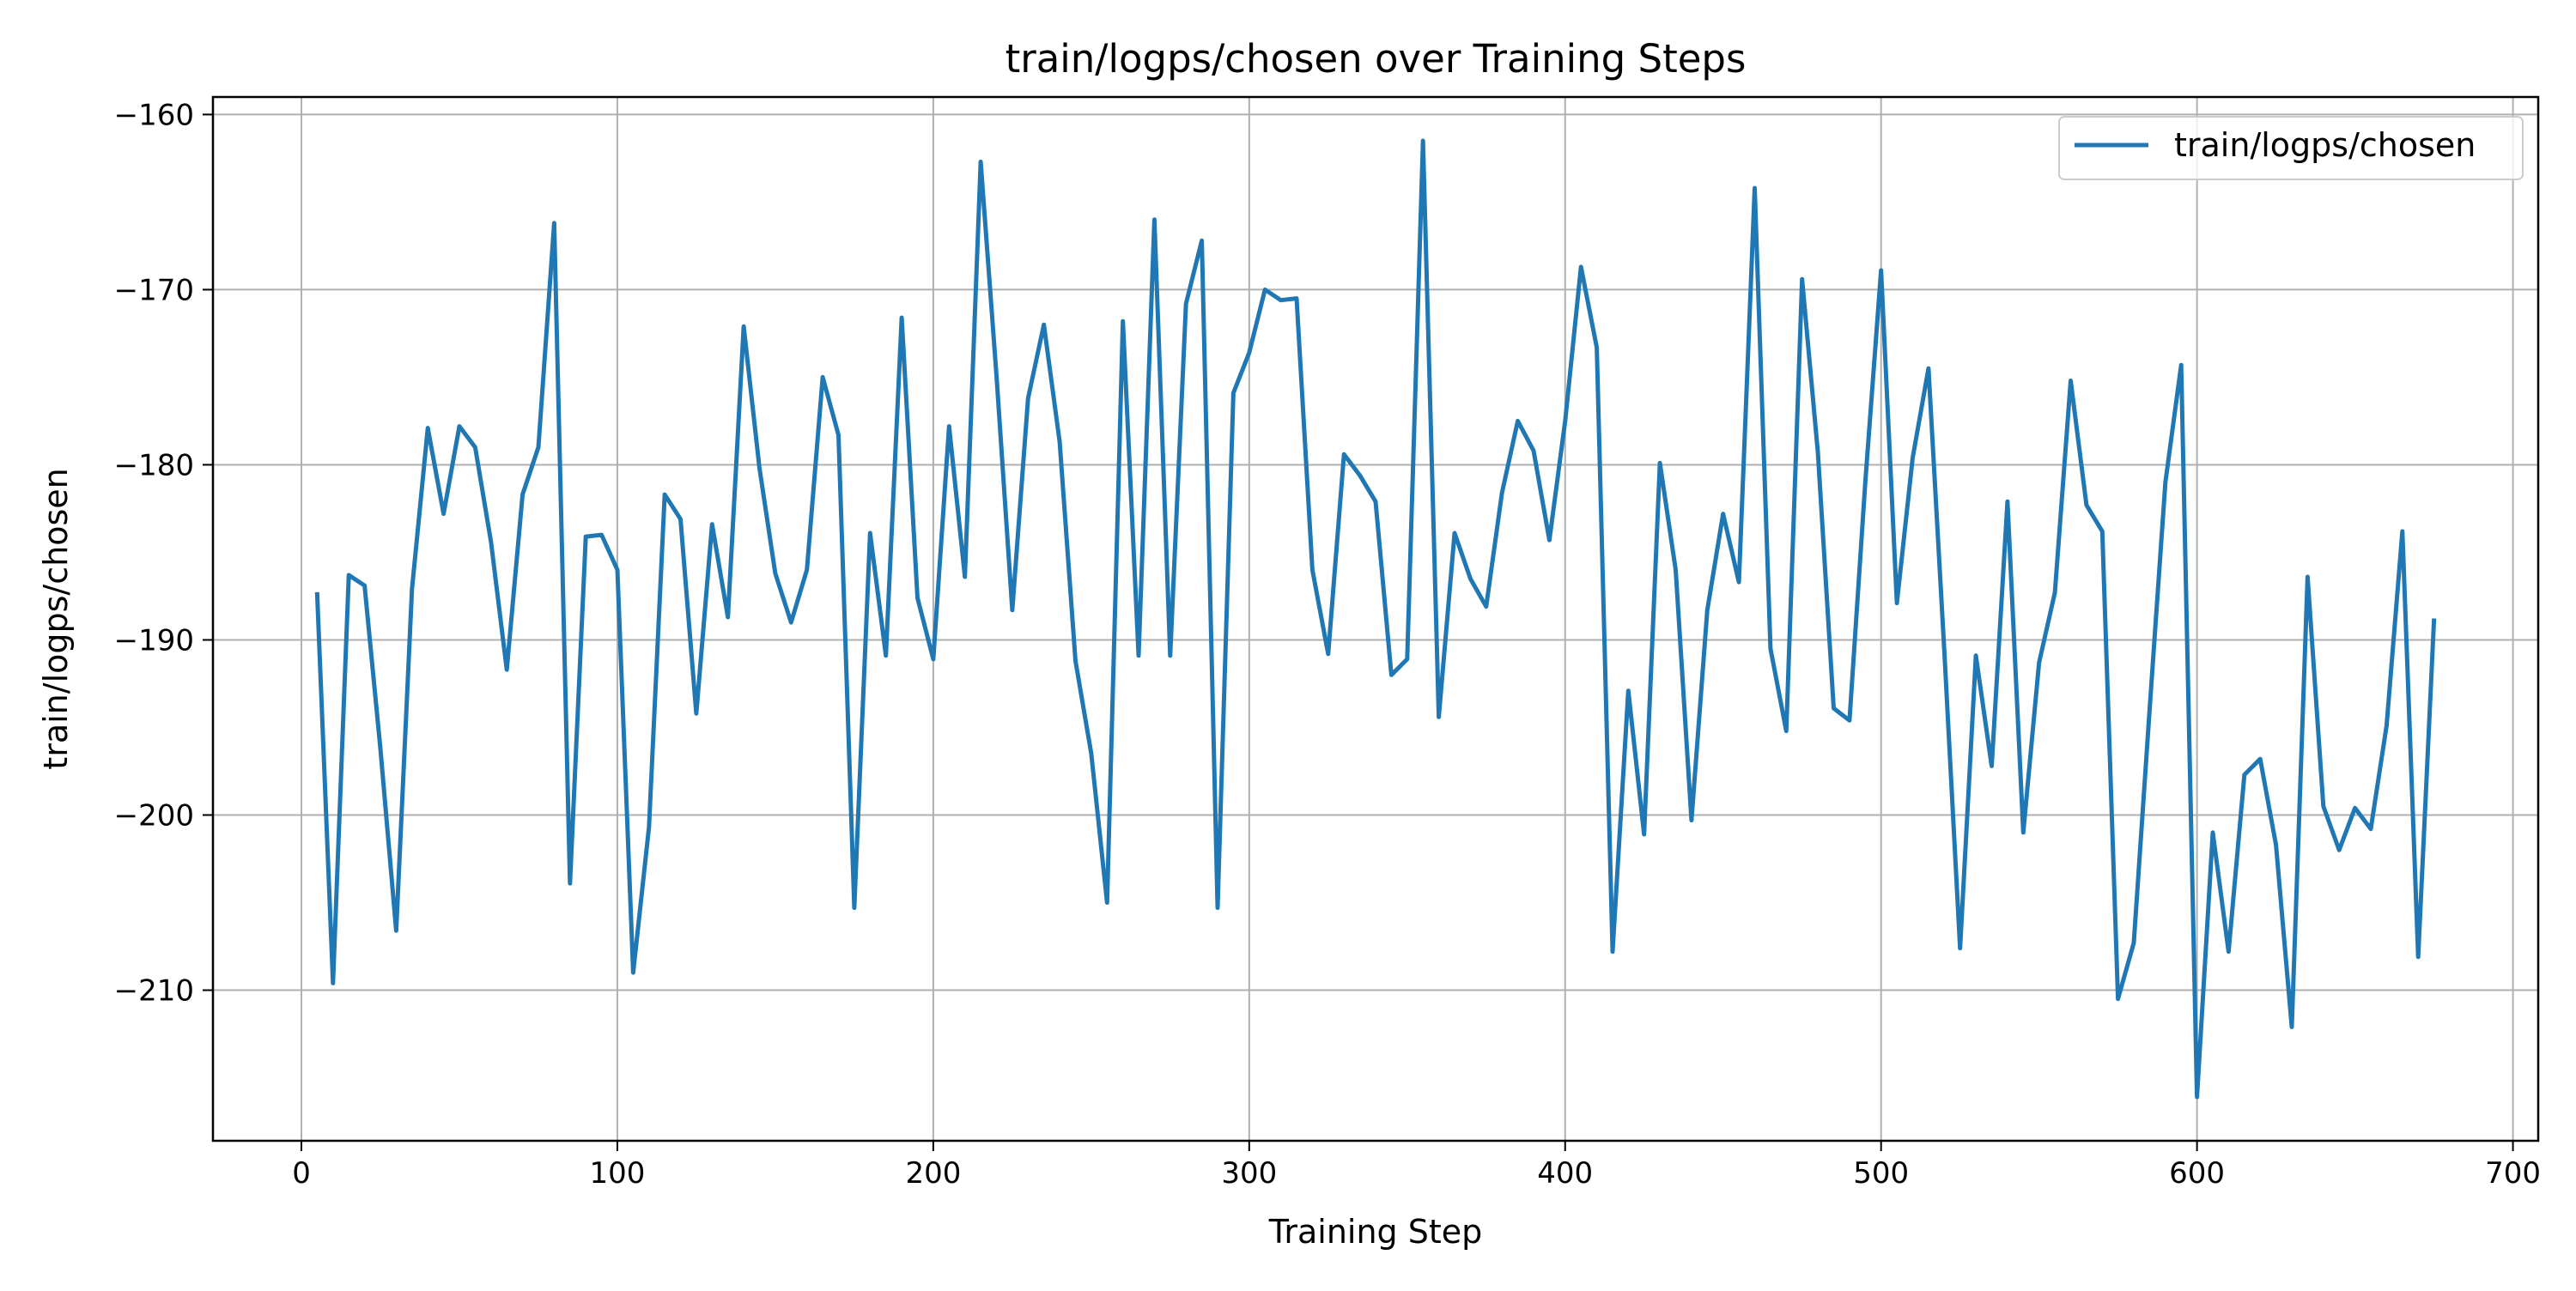  I want to click on x-axis-ticks: 0 100 200 300 400 500 600 700, so click(1416, 1166).